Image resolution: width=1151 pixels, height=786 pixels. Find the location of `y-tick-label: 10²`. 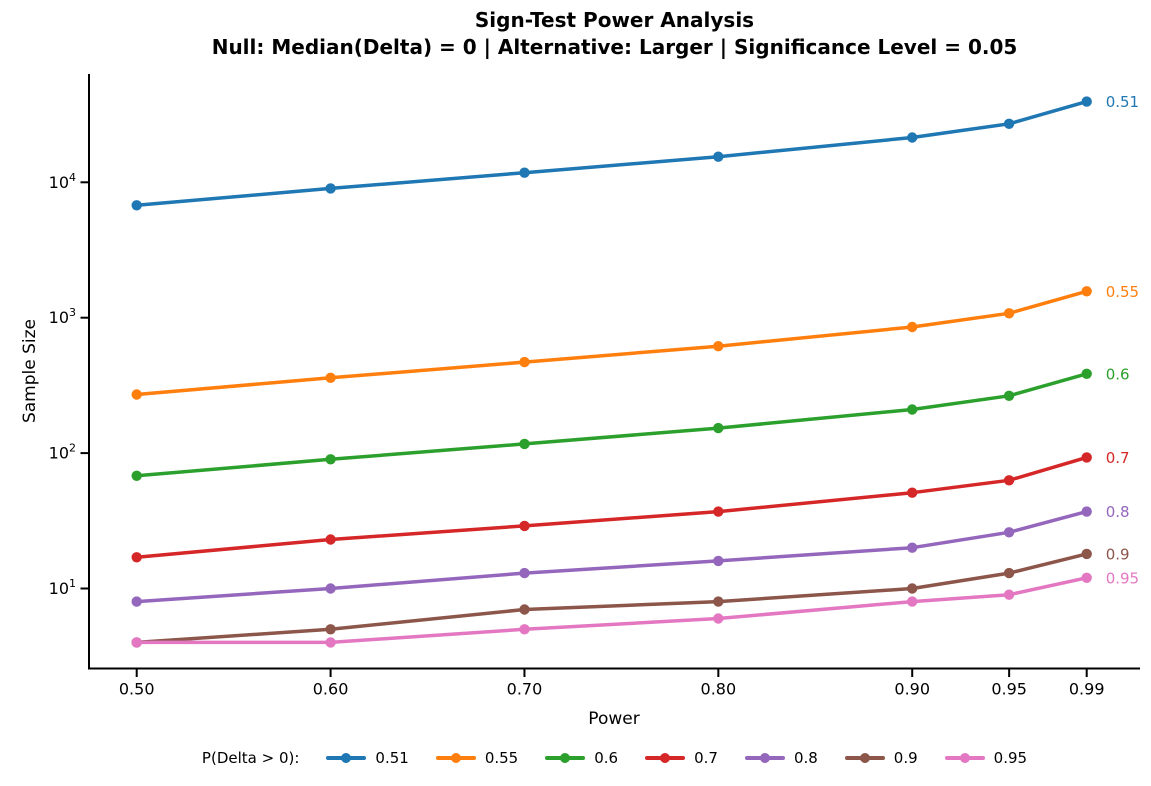

y-tick-label: 10² is located at coordinates (62, 452).